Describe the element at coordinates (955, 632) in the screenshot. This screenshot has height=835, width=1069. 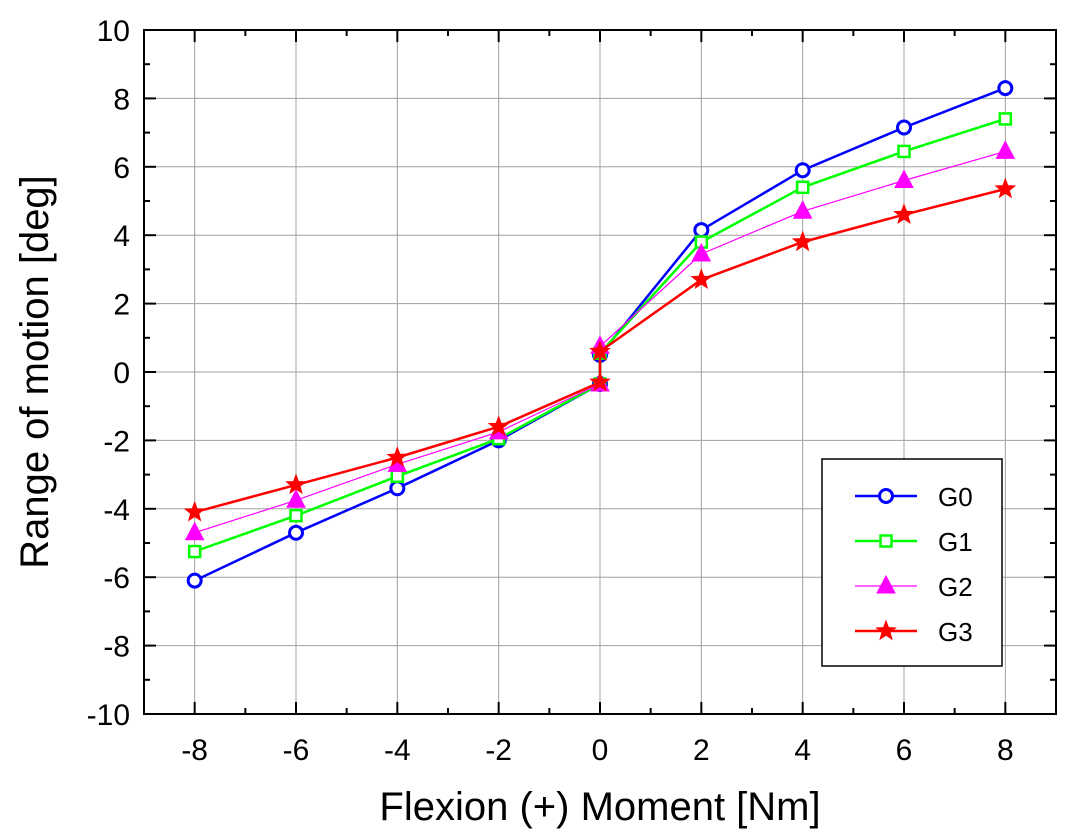
I see `legend-label: G3` at that location.